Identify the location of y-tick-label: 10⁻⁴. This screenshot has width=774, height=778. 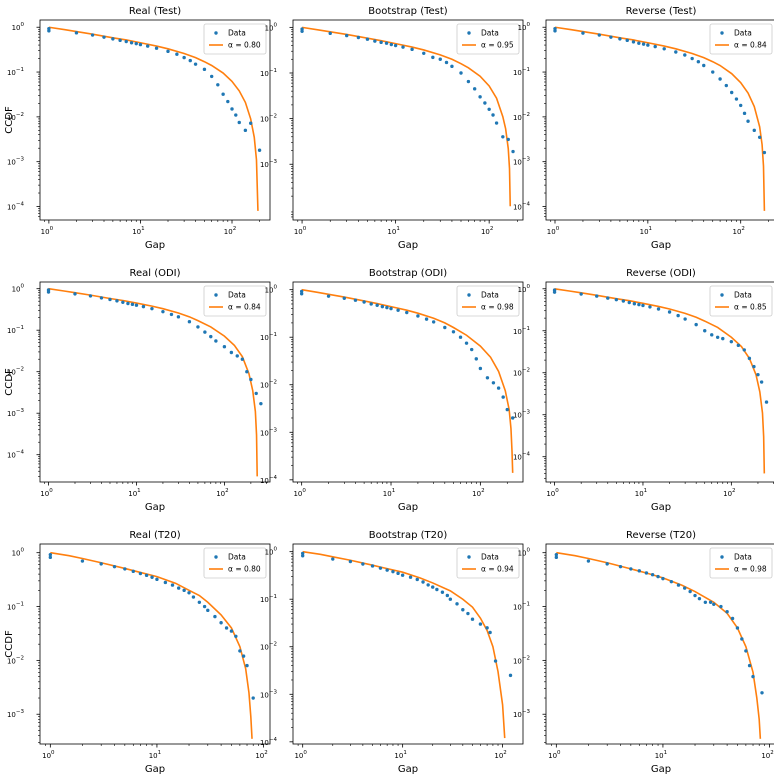
(269, 480).